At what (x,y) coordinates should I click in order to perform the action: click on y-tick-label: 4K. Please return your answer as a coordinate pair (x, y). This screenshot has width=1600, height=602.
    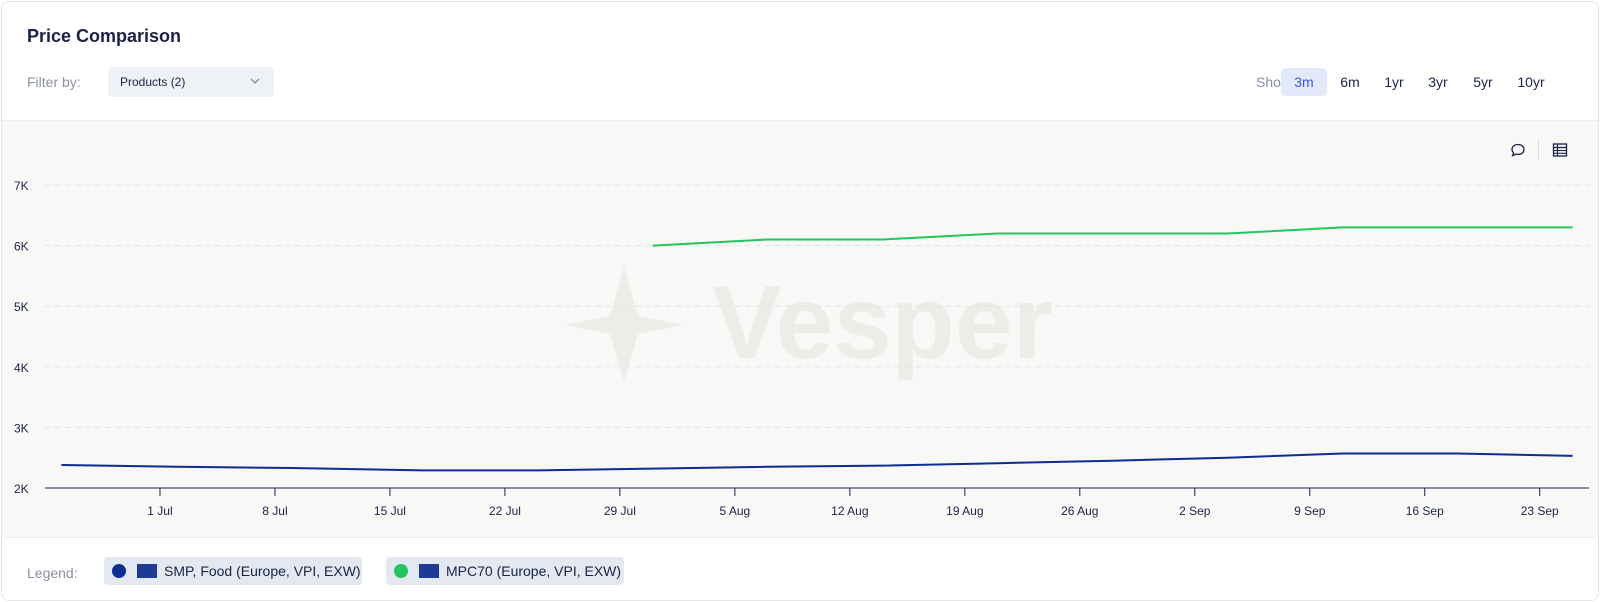
    Looking at the image, I should click on (21, 368).